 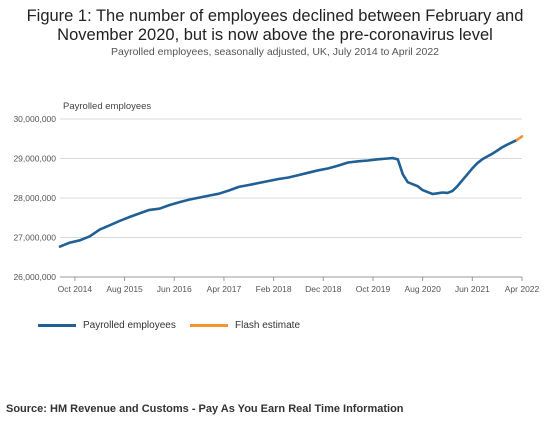 What do you see at coordinates (124, 289) in the screenshot?
I see `x-tick-label: Aug 2015` at bounding box center [124, 289].